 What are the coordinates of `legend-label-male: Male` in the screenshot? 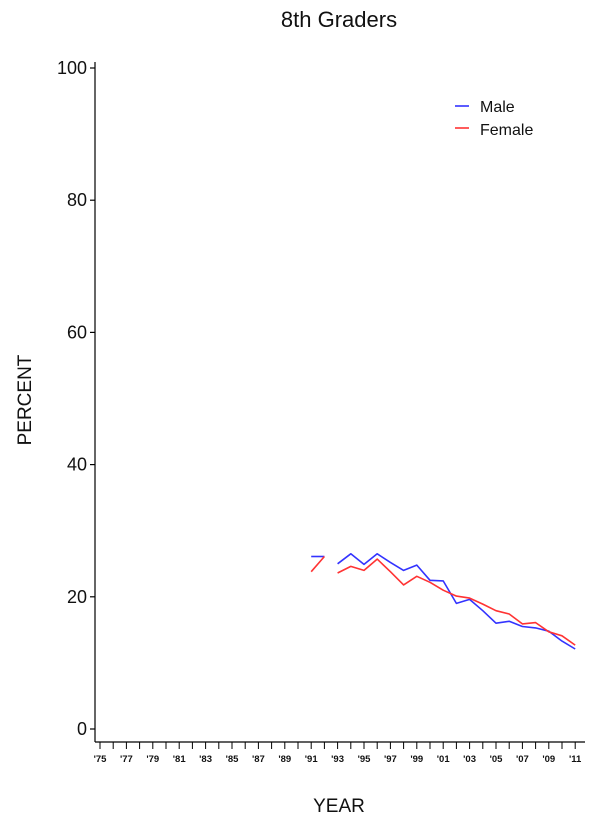 It's located at (497, 107).